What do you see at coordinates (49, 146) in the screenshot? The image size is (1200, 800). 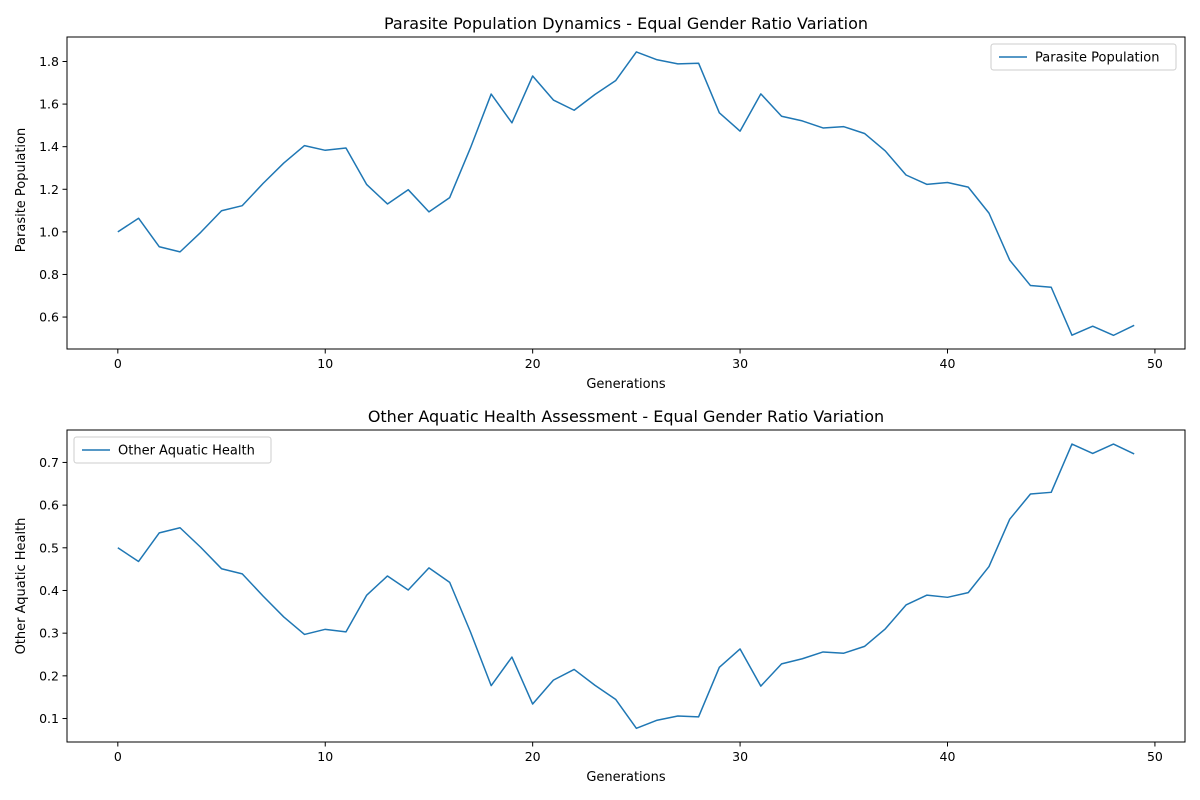 I see `y-tick-label: 1.4` at bounding box center [49, 146].